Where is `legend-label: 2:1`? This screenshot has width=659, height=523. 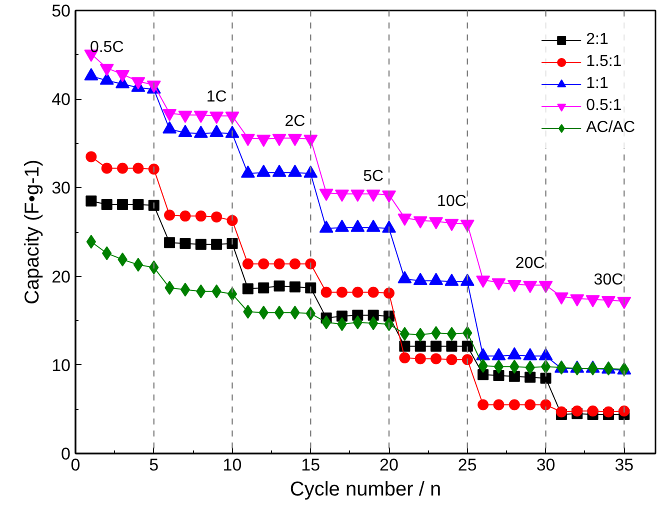 legend-label: 2:1 is located at coordinates (597, 40).